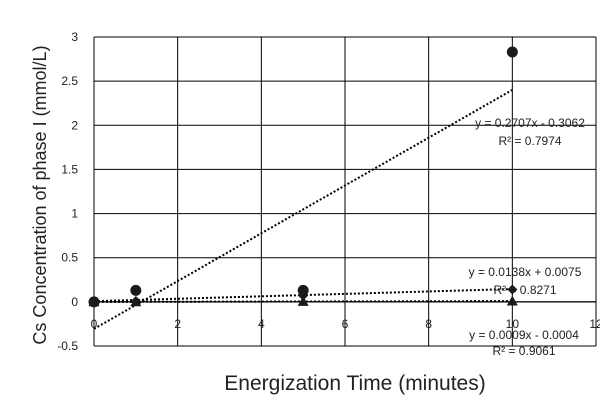 This screenshot has height=395, width=600. What do you see at coordinates (354, 383) in the screenshot?
I see `x-axis-title: Energization Time (minutes)` at bounding box center [354, 383].